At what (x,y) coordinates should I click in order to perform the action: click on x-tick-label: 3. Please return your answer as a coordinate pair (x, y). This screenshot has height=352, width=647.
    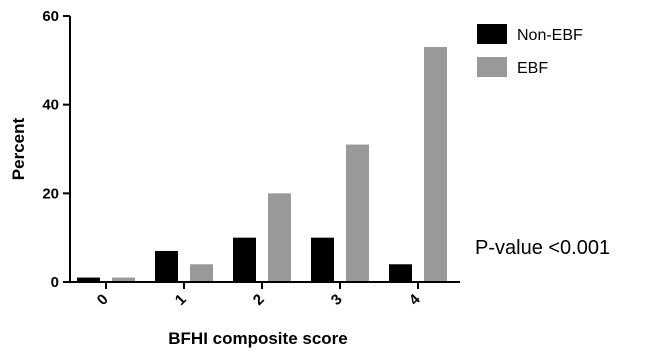
    Looking at the image, I should click on (337, 300).